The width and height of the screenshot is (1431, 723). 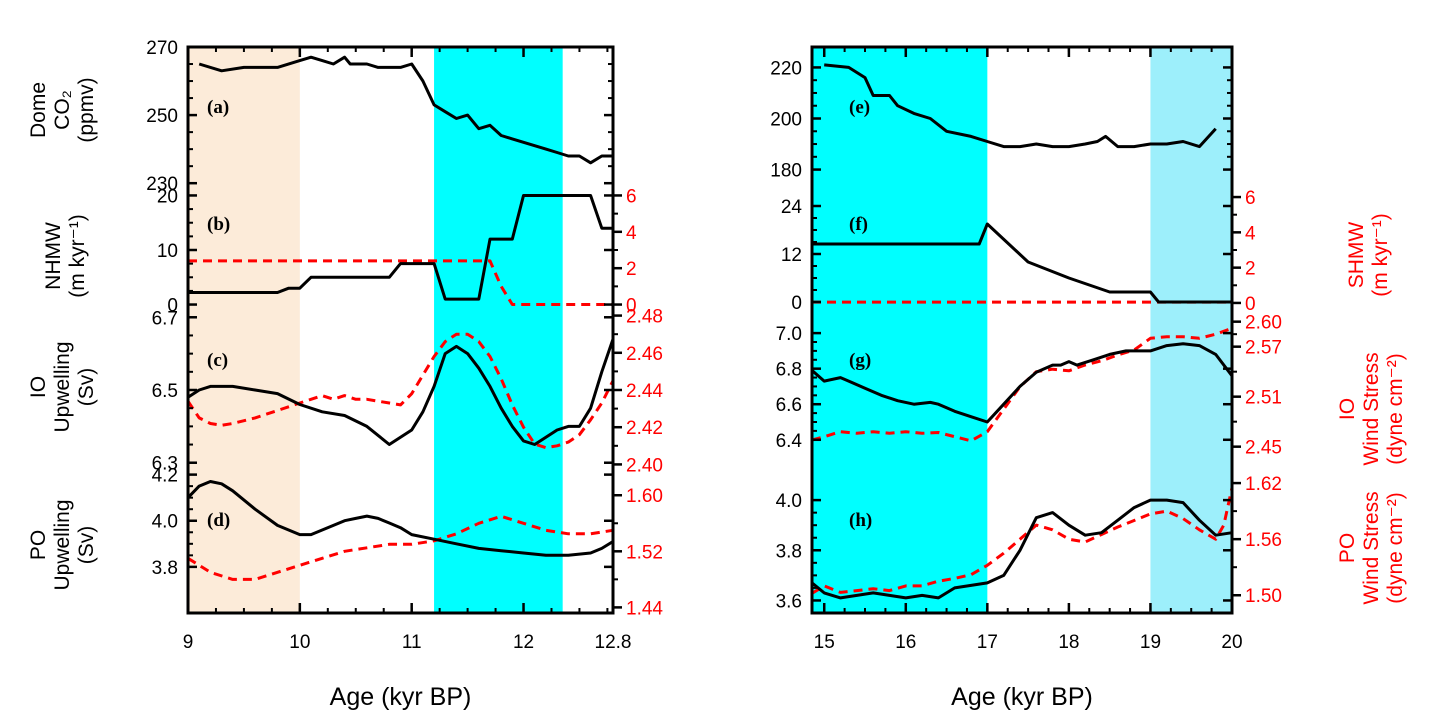 What do you see at coordinates (1068, 642) in the screenshot?
I see `x-tick-label-1-3: 18` at bounding box center [1068, 642].